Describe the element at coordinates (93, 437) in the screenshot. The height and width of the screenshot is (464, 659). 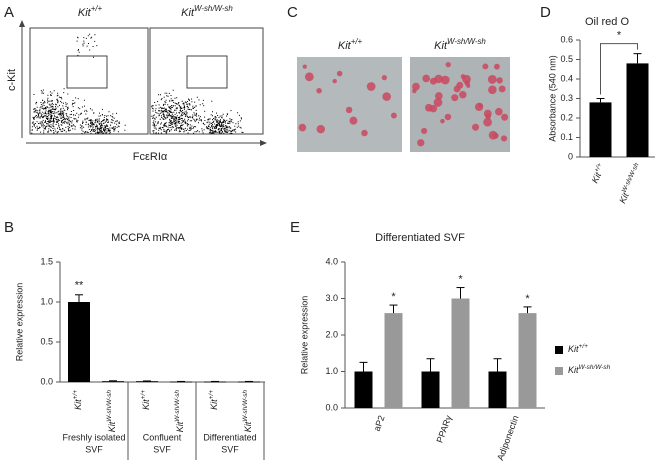
I see `group-label: Freshly isolated` at that location.